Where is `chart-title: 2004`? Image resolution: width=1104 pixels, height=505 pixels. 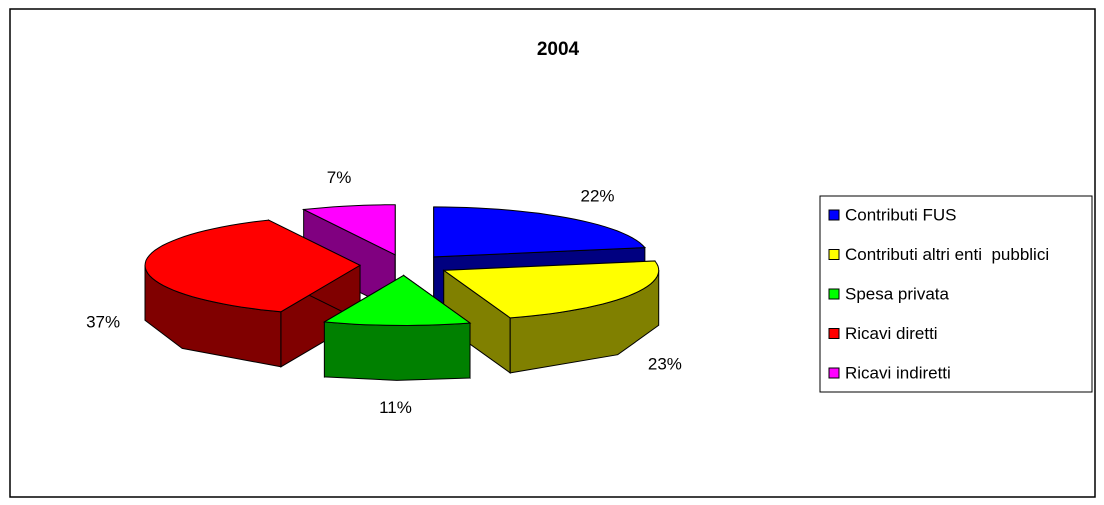 chart-title: 2004 is located at coordinates (558, 49).